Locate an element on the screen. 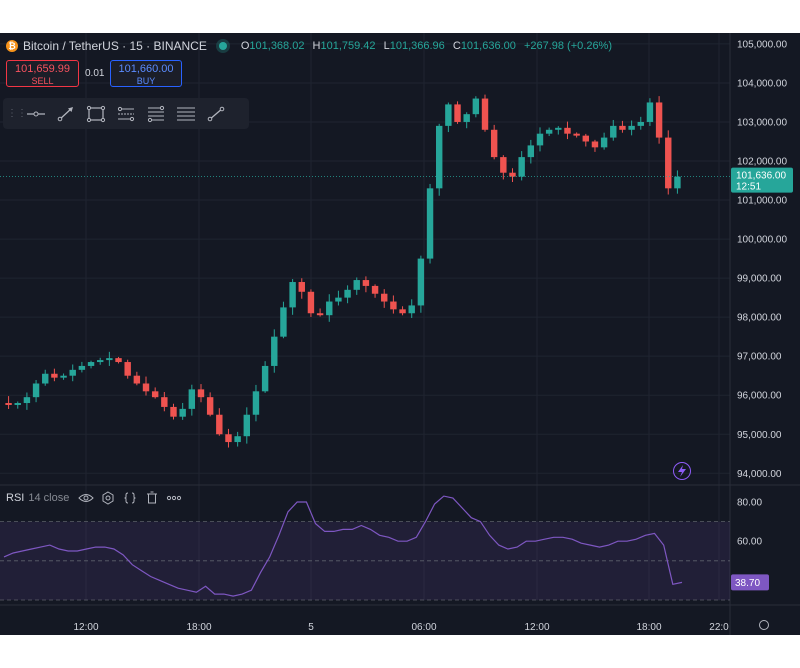 This screenshot has width=800, height=668. settings-gear-icon is located at coordinates (108, 498).